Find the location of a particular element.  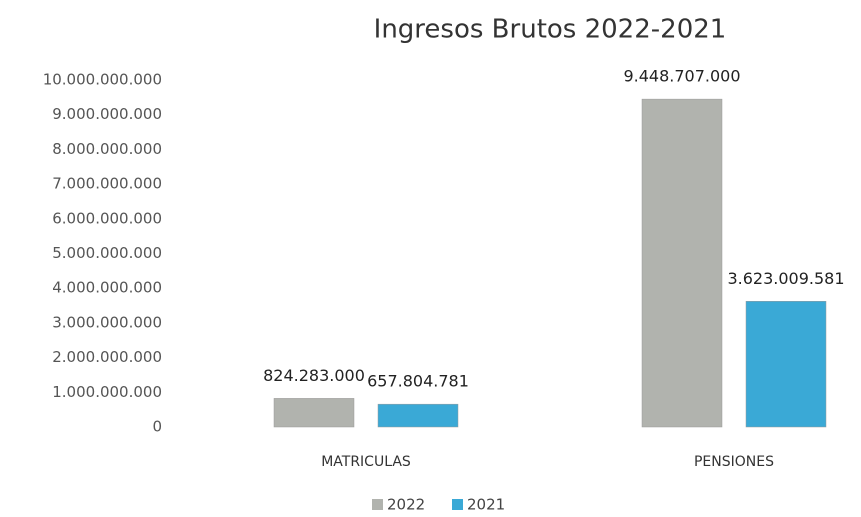

value-label: 3.623.009.581 is located at coordinates (785, 278).